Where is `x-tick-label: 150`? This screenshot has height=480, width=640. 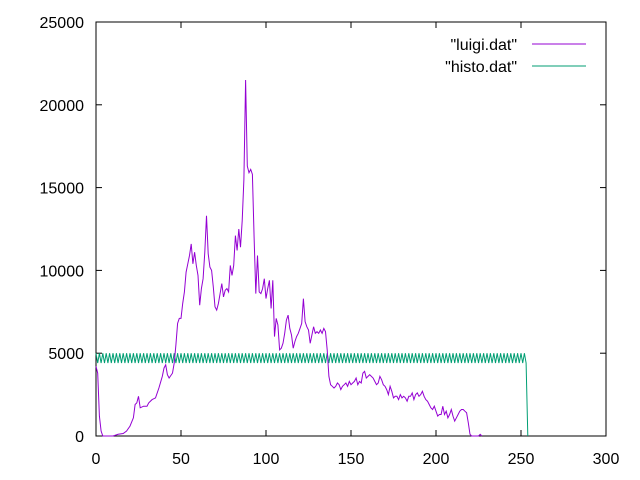 x-tick-label: 150 is located at coordinates (351, 459).